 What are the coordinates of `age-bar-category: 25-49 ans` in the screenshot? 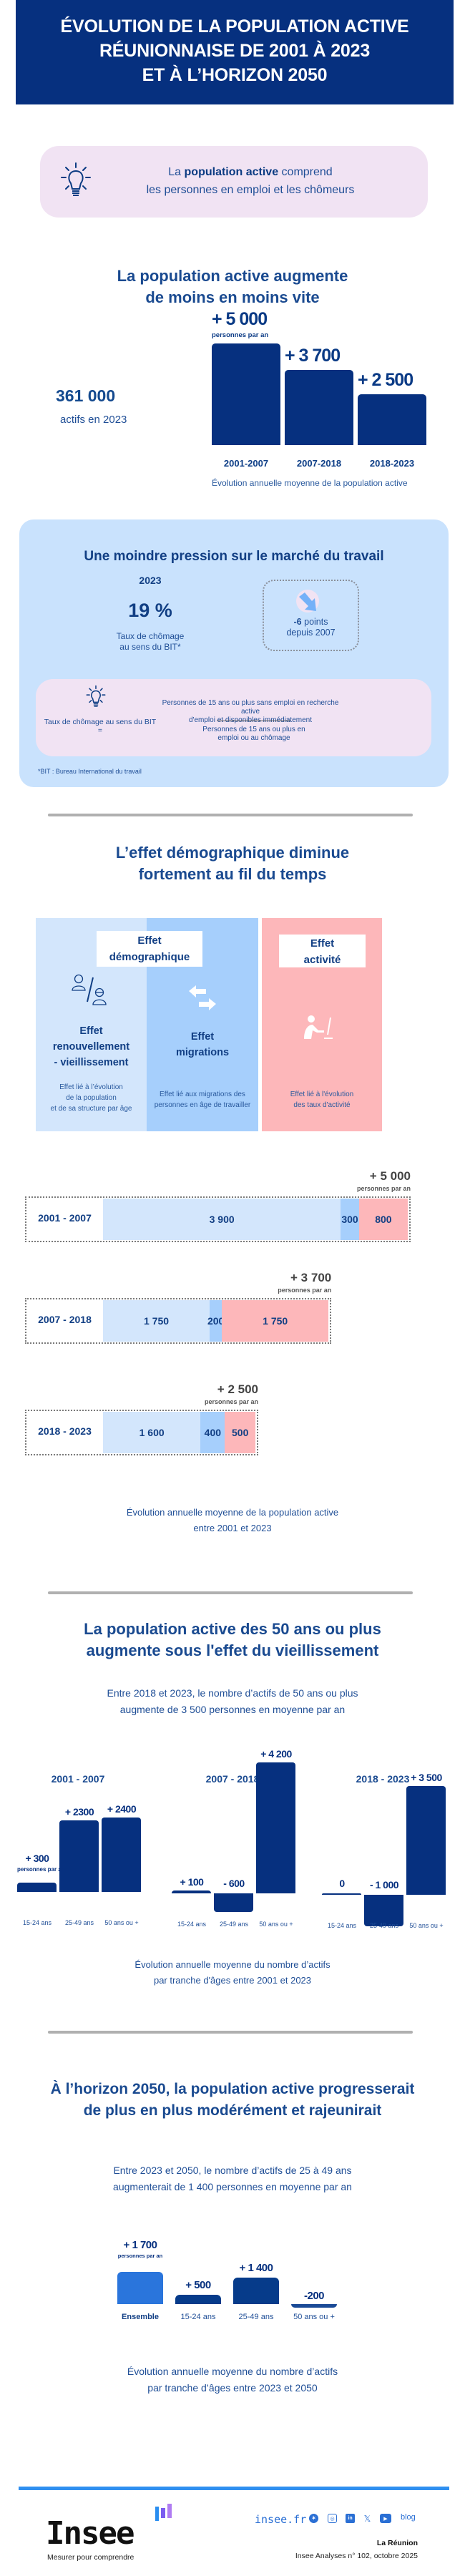 It's located at (79, 1922).